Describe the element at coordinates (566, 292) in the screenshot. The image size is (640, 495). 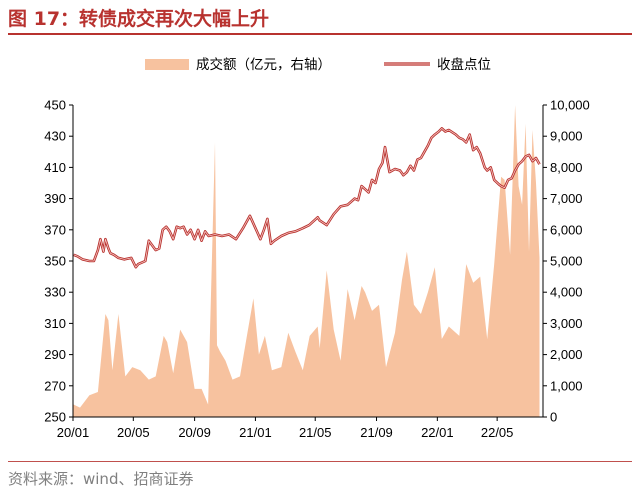
I see `y-right-tick-label: 4,000` at that location.